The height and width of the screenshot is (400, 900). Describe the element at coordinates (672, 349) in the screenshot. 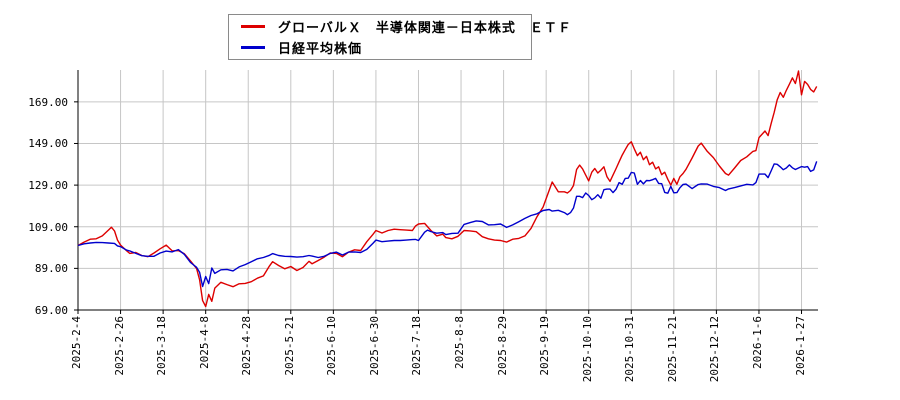

I see `x-tick-label: 2025-11-21` at that location.